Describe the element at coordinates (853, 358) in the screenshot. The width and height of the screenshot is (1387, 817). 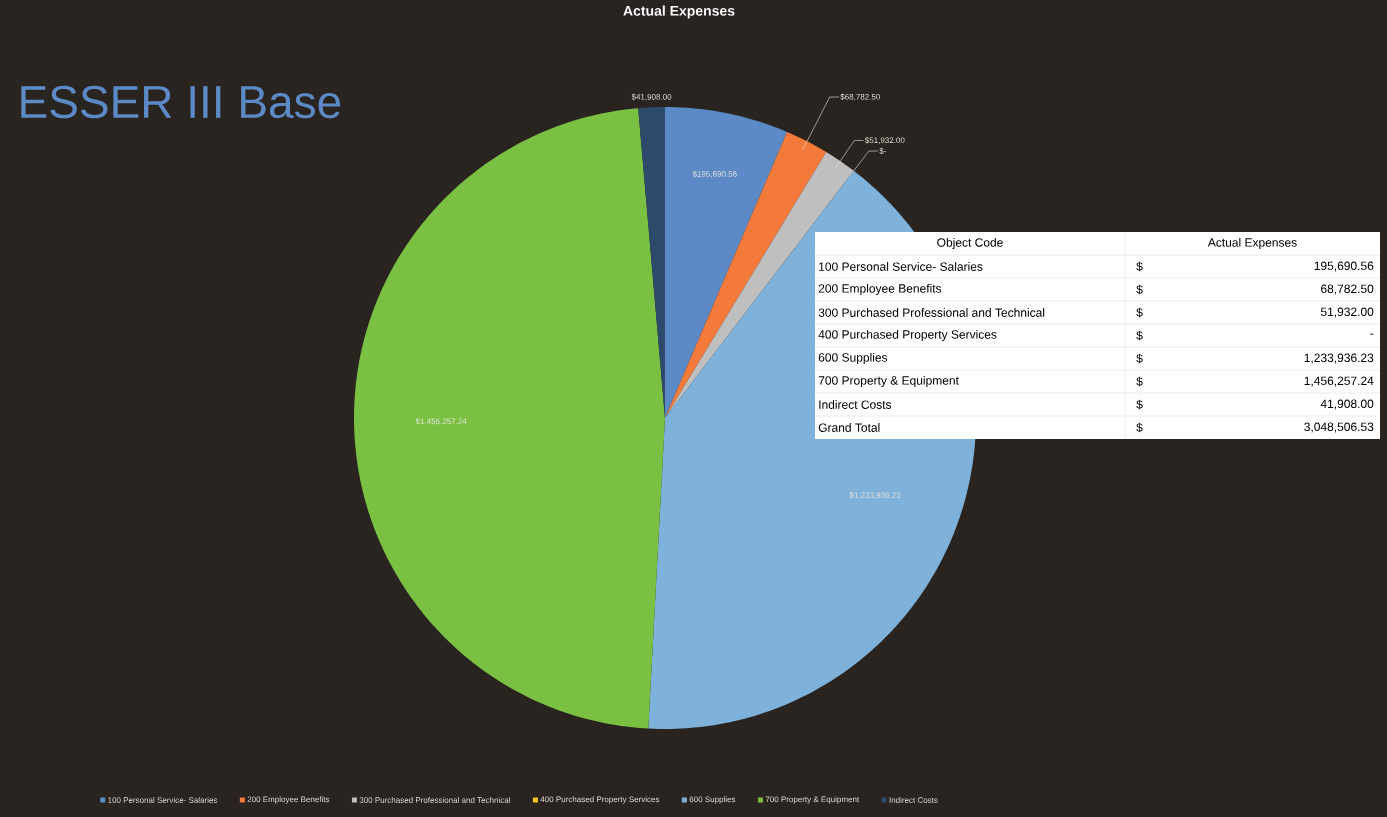
I see `text: 600 Supplies` at that location.